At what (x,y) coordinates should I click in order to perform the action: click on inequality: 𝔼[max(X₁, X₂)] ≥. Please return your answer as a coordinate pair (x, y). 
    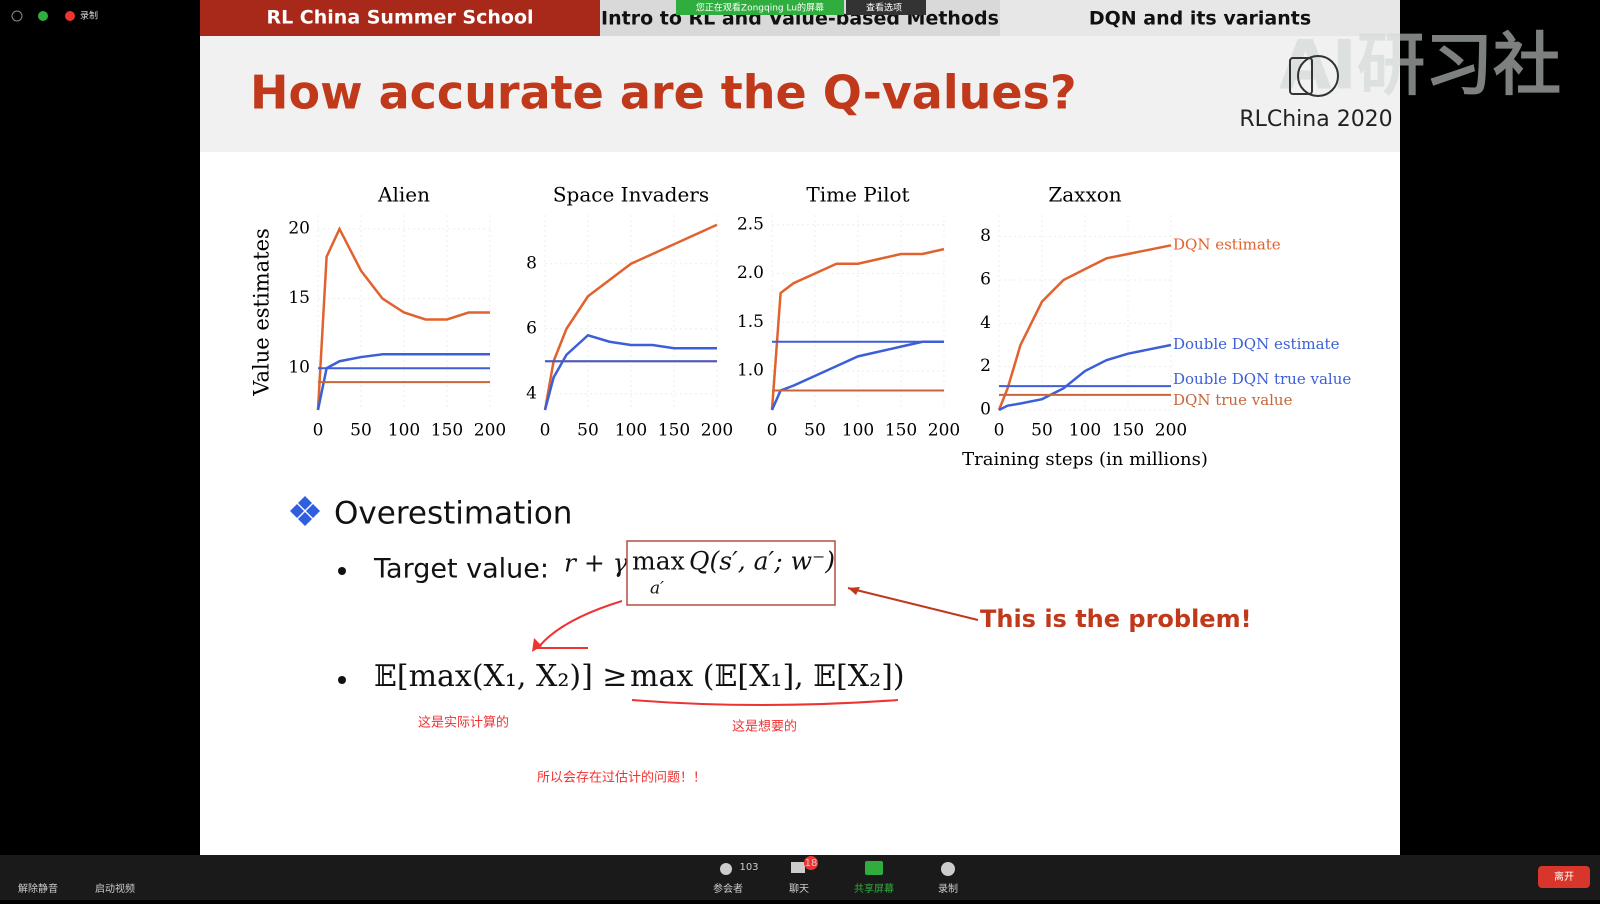
    Looking at the image, I should click on (500, 676).